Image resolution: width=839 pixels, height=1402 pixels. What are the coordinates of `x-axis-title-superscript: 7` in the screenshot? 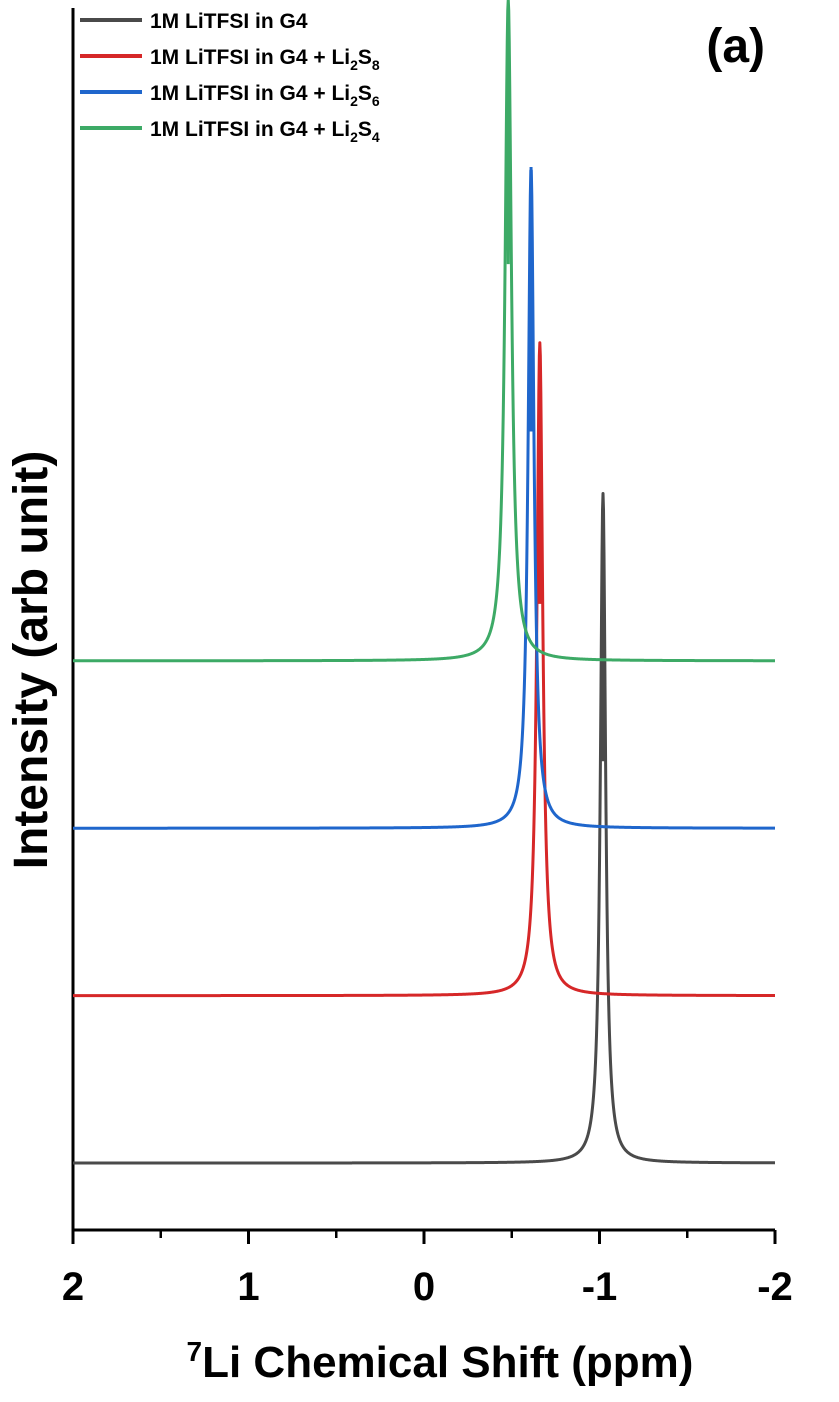 It's located at (195, 1351).